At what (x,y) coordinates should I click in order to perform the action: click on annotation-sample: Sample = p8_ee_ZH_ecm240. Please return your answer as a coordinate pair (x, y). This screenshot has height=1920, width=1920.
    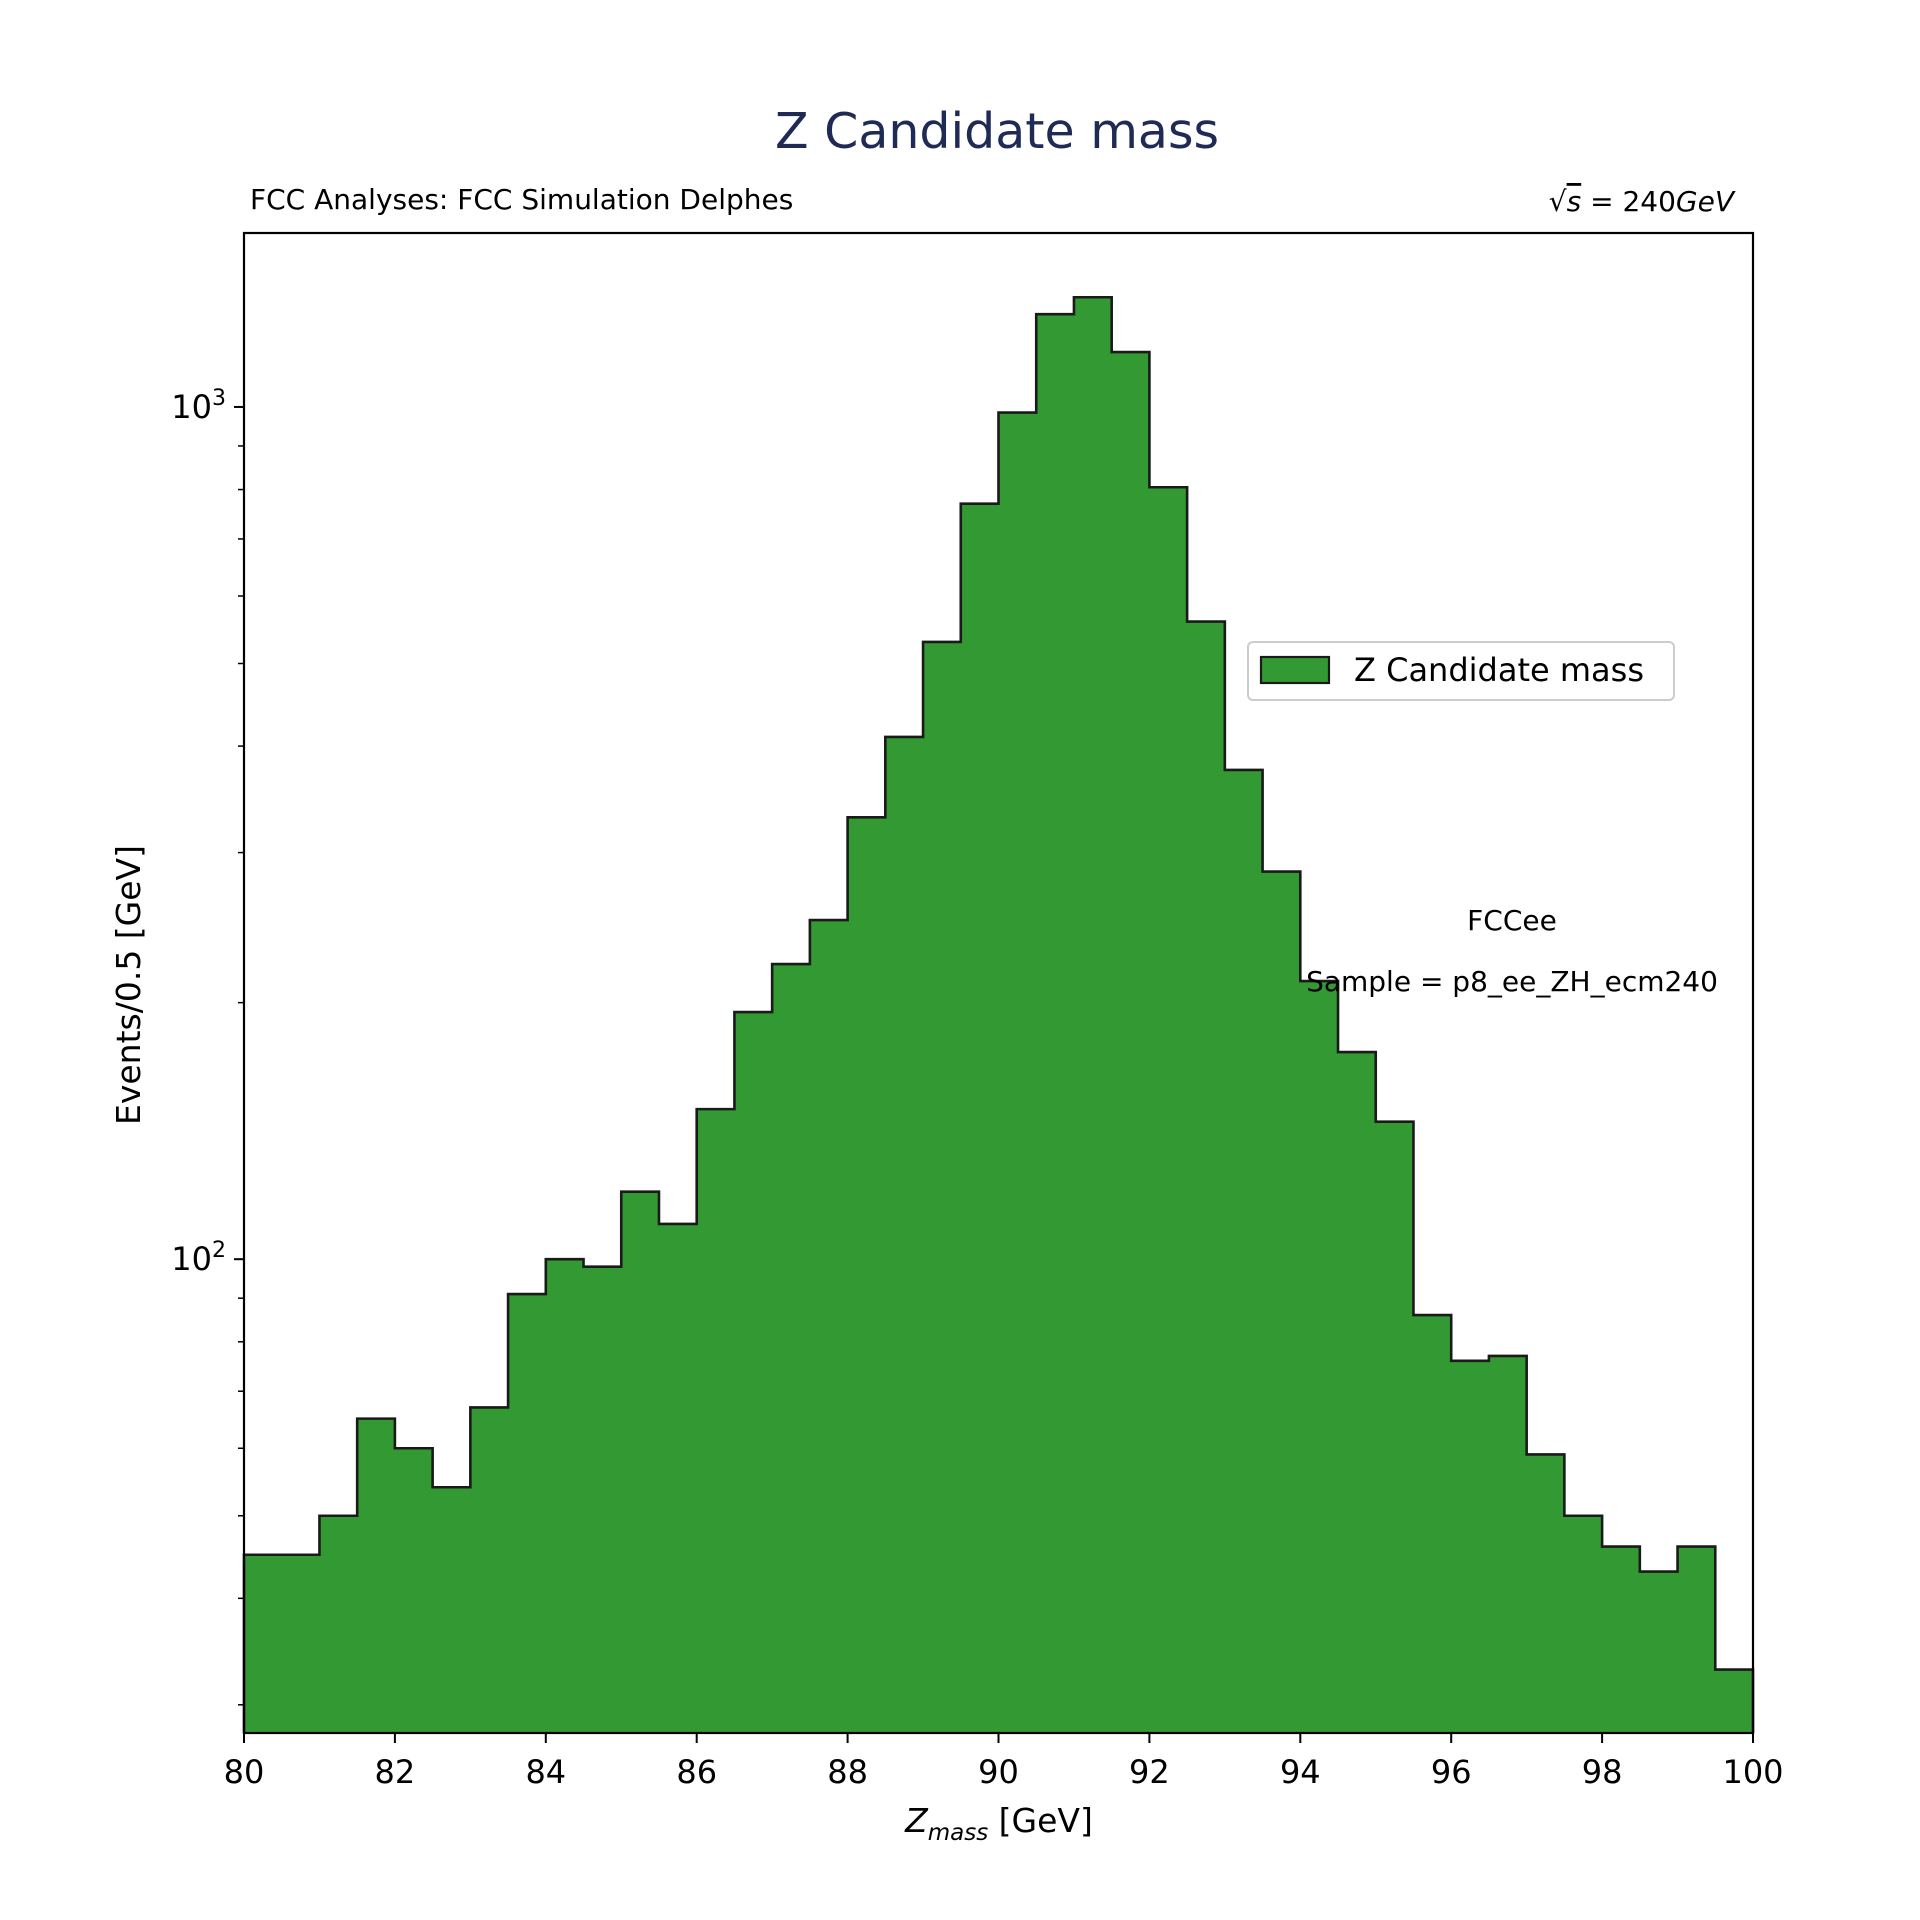
    Looking at the image, I should click on (1512, 981).